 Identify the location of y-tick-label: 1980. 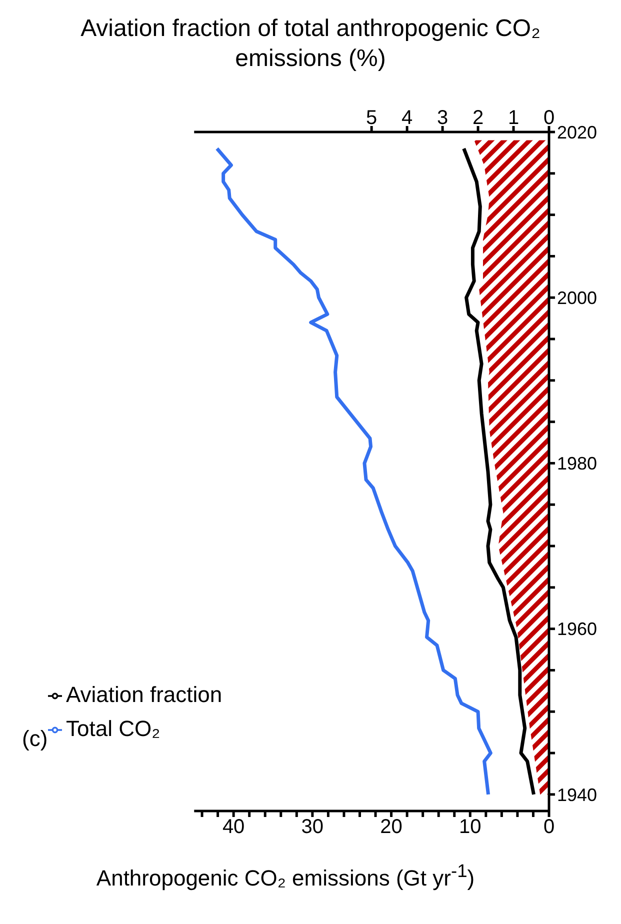
(577, 464).